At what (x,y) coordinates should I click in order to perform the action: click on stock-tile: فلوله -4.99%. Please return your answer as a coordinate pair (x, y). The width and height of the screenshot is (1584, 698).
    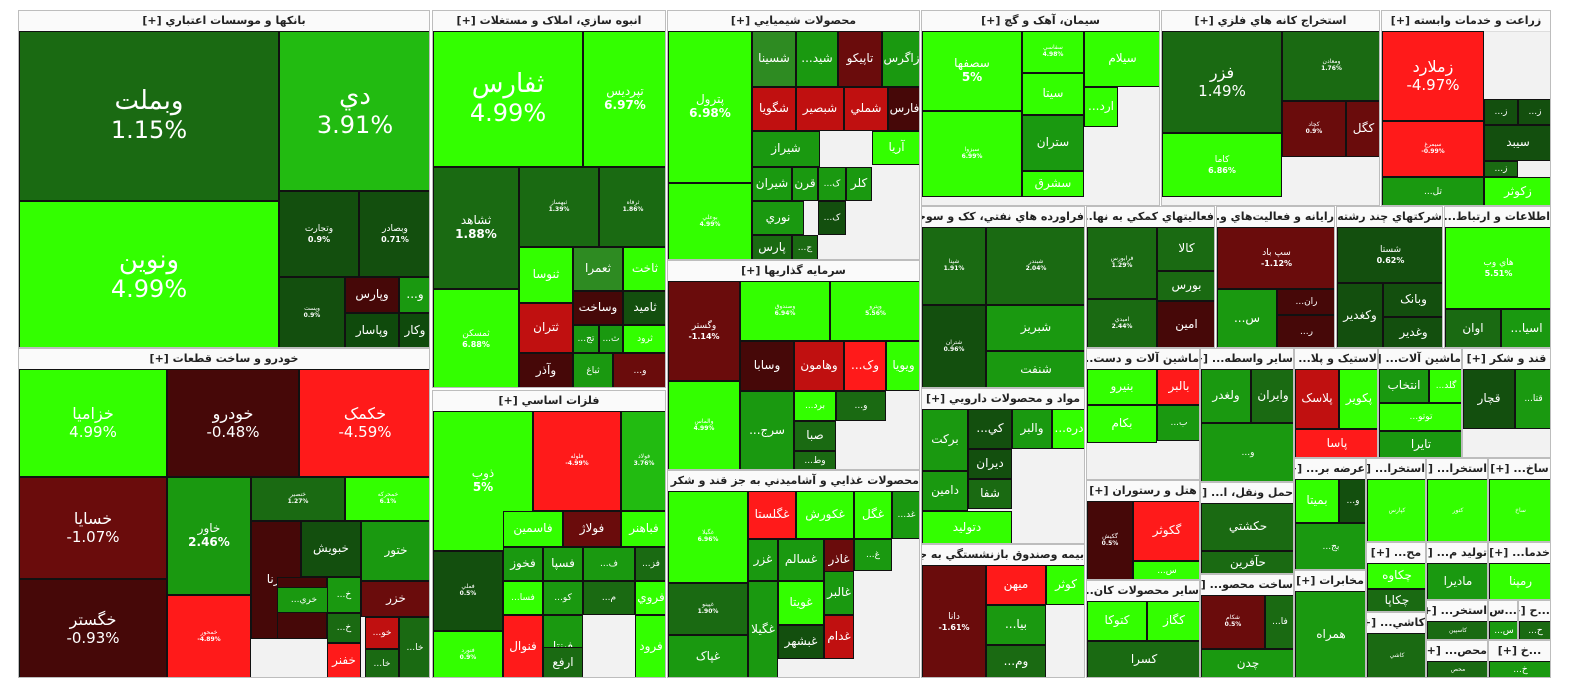
    Looking at the image, I should click on (577, 461).